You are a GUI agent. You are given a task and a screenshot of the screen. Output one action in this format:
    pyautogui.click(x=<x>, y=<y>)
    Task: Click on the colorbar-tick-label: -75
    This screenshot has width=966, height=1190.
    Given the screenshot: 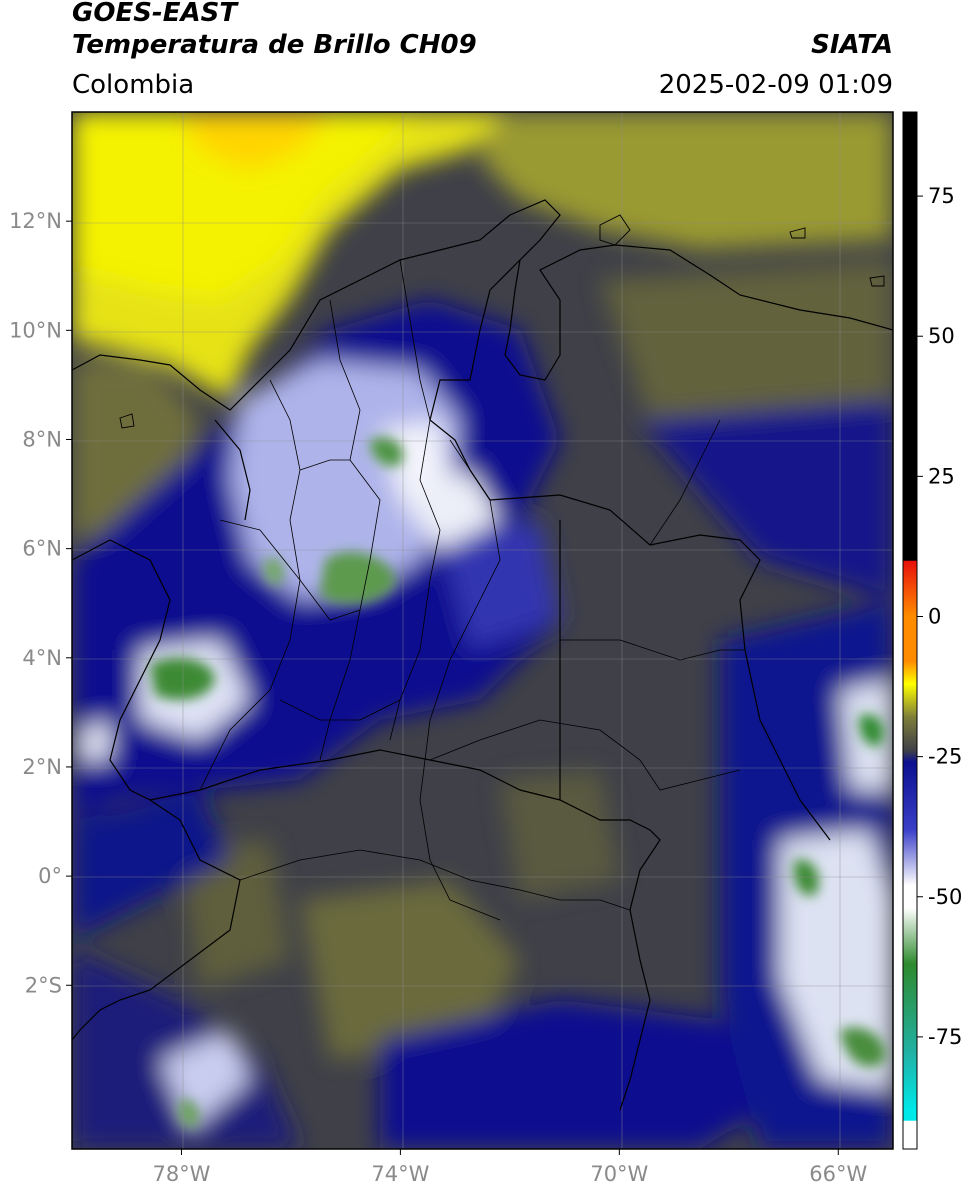 What is the action you would take?
    pyautogui.click(x=945, y=1037)
    